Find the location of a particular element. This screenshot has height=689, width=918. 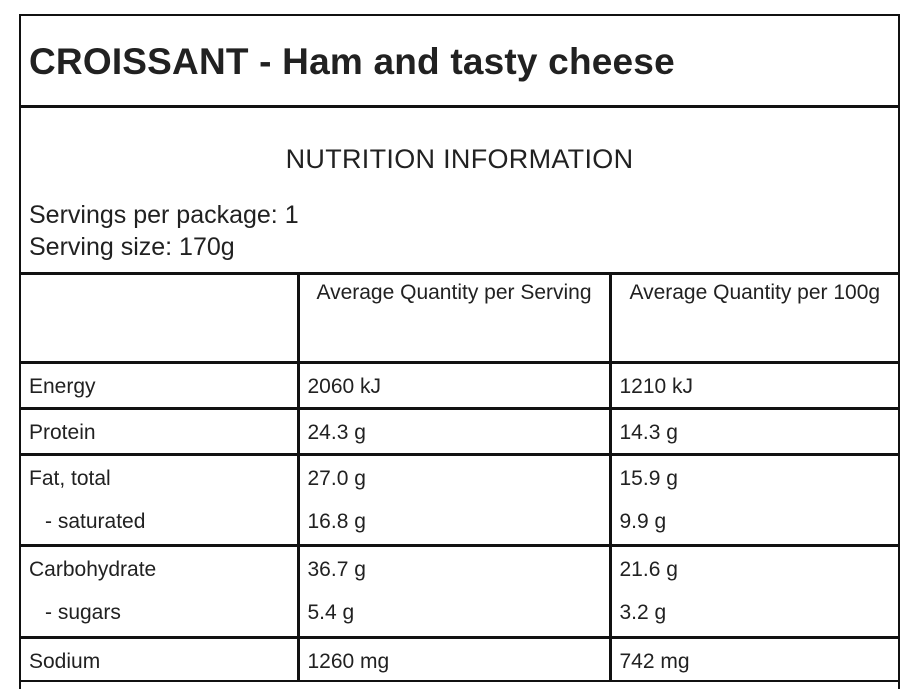

nutrient-label-cell: Sodium is located at coordinates (160, 659).